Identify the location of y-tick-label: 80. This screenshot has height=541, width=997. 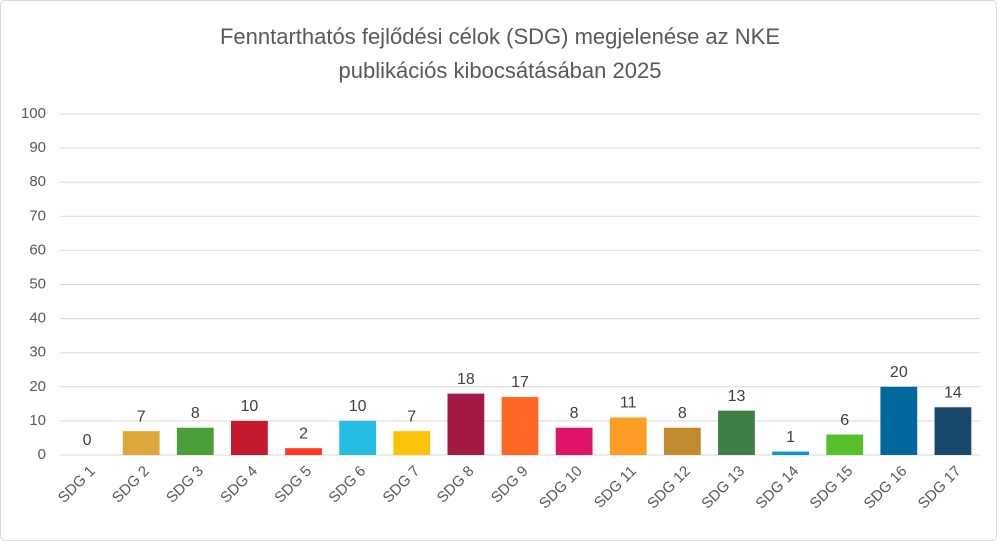
(37, 181).